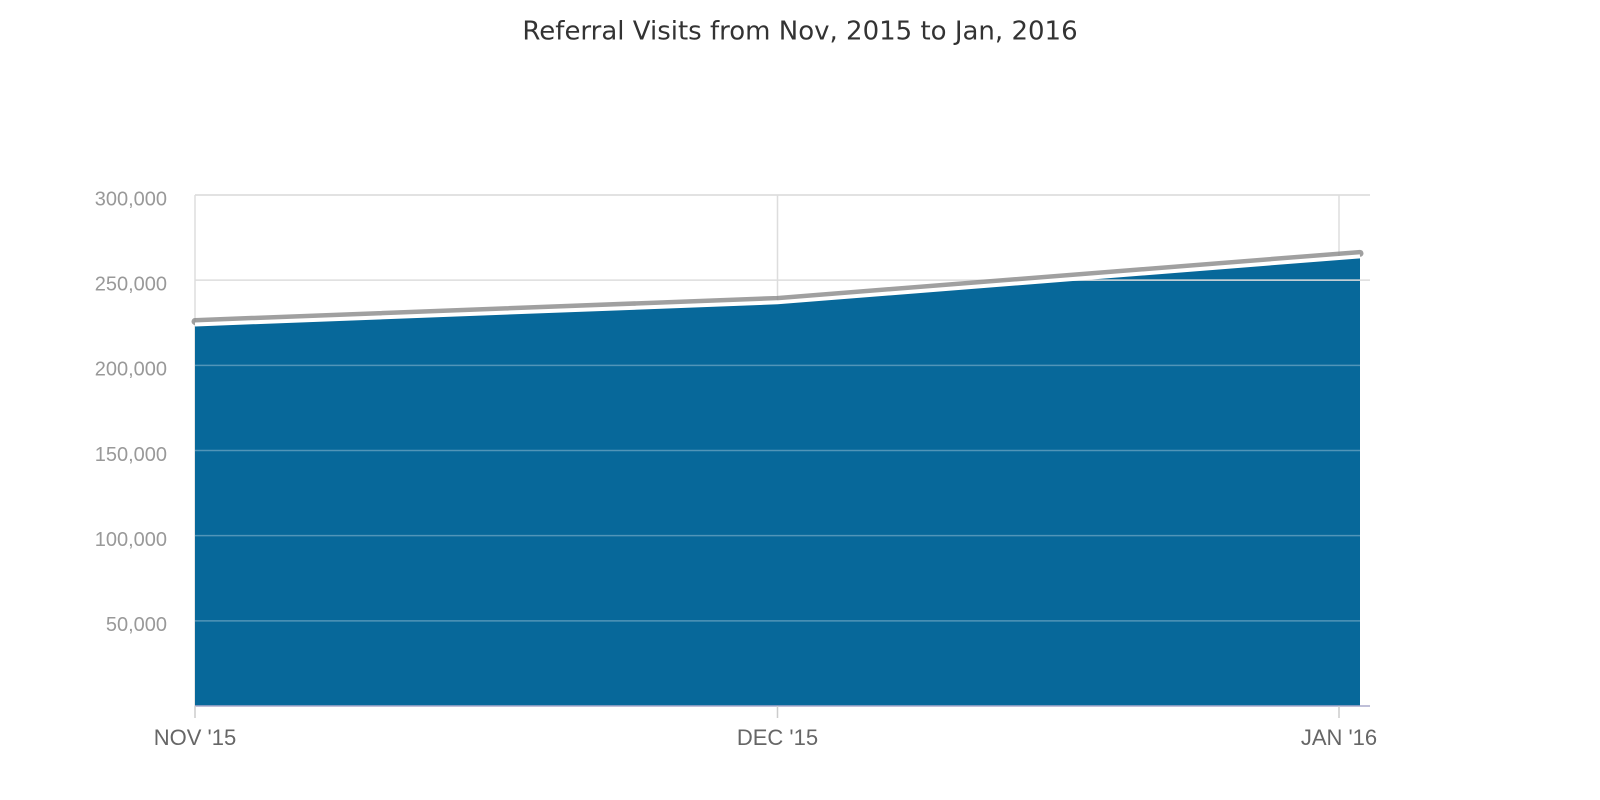  Describe the element at coordinates (777, 737) in the screenshot. I see `x-tick-label: DEC '15` at that location.